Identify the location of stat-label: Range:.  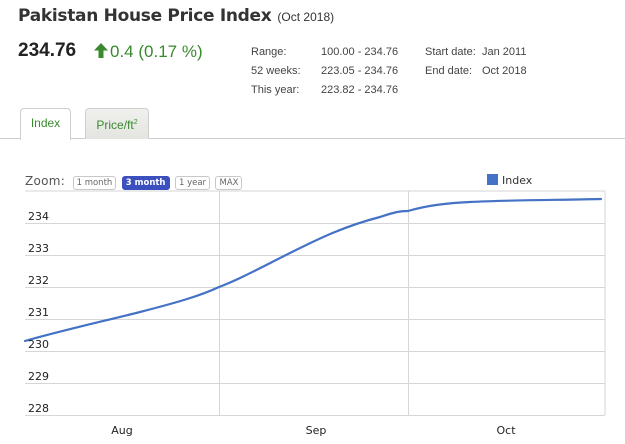
(269, 52).